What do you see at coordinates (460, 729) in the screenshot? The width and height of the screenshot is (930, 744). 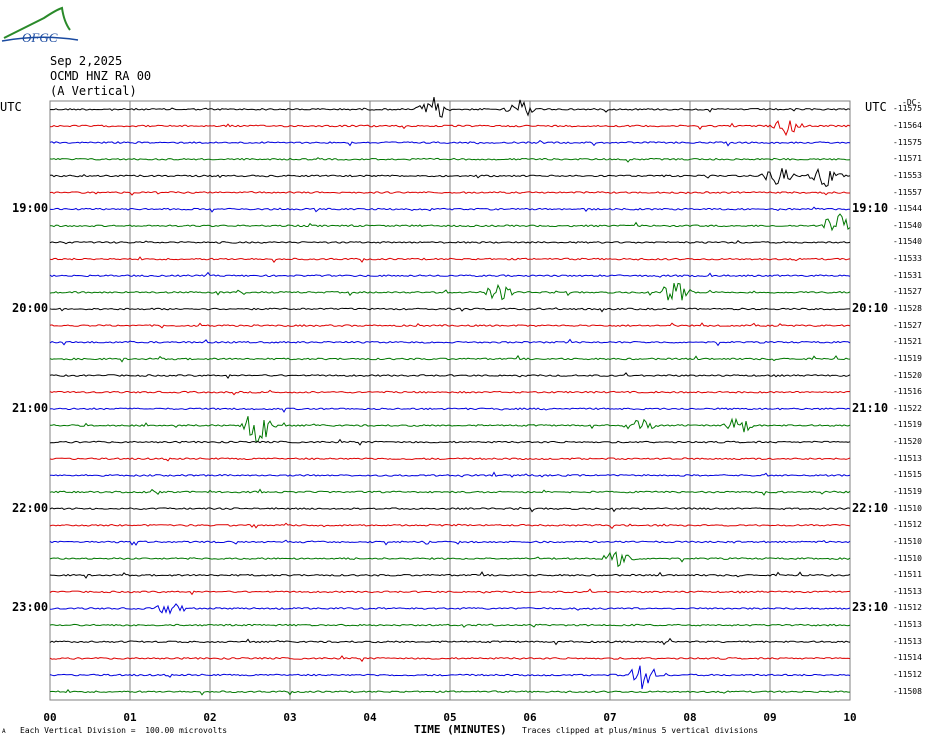 I see `x-axis-title: TIME (MINUTES)` at bounding box center [460, 729].